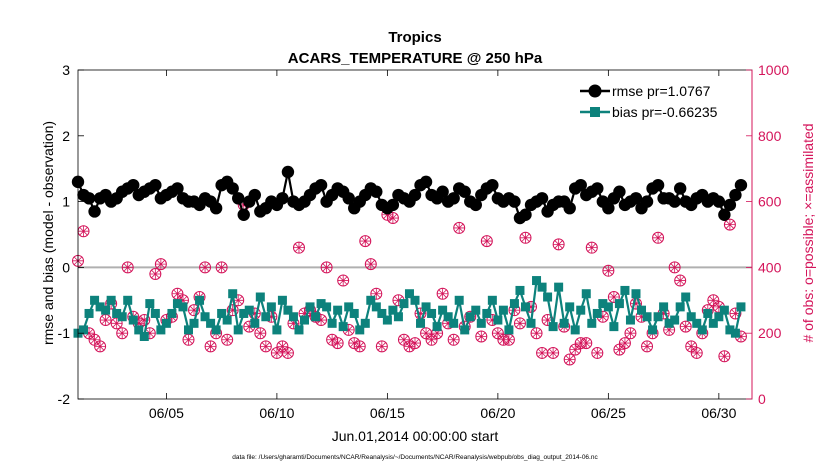 Image resolution: width=830 pixels, height=470 pixels. I want to click on y-tick-label: -1, so click(64, 333).